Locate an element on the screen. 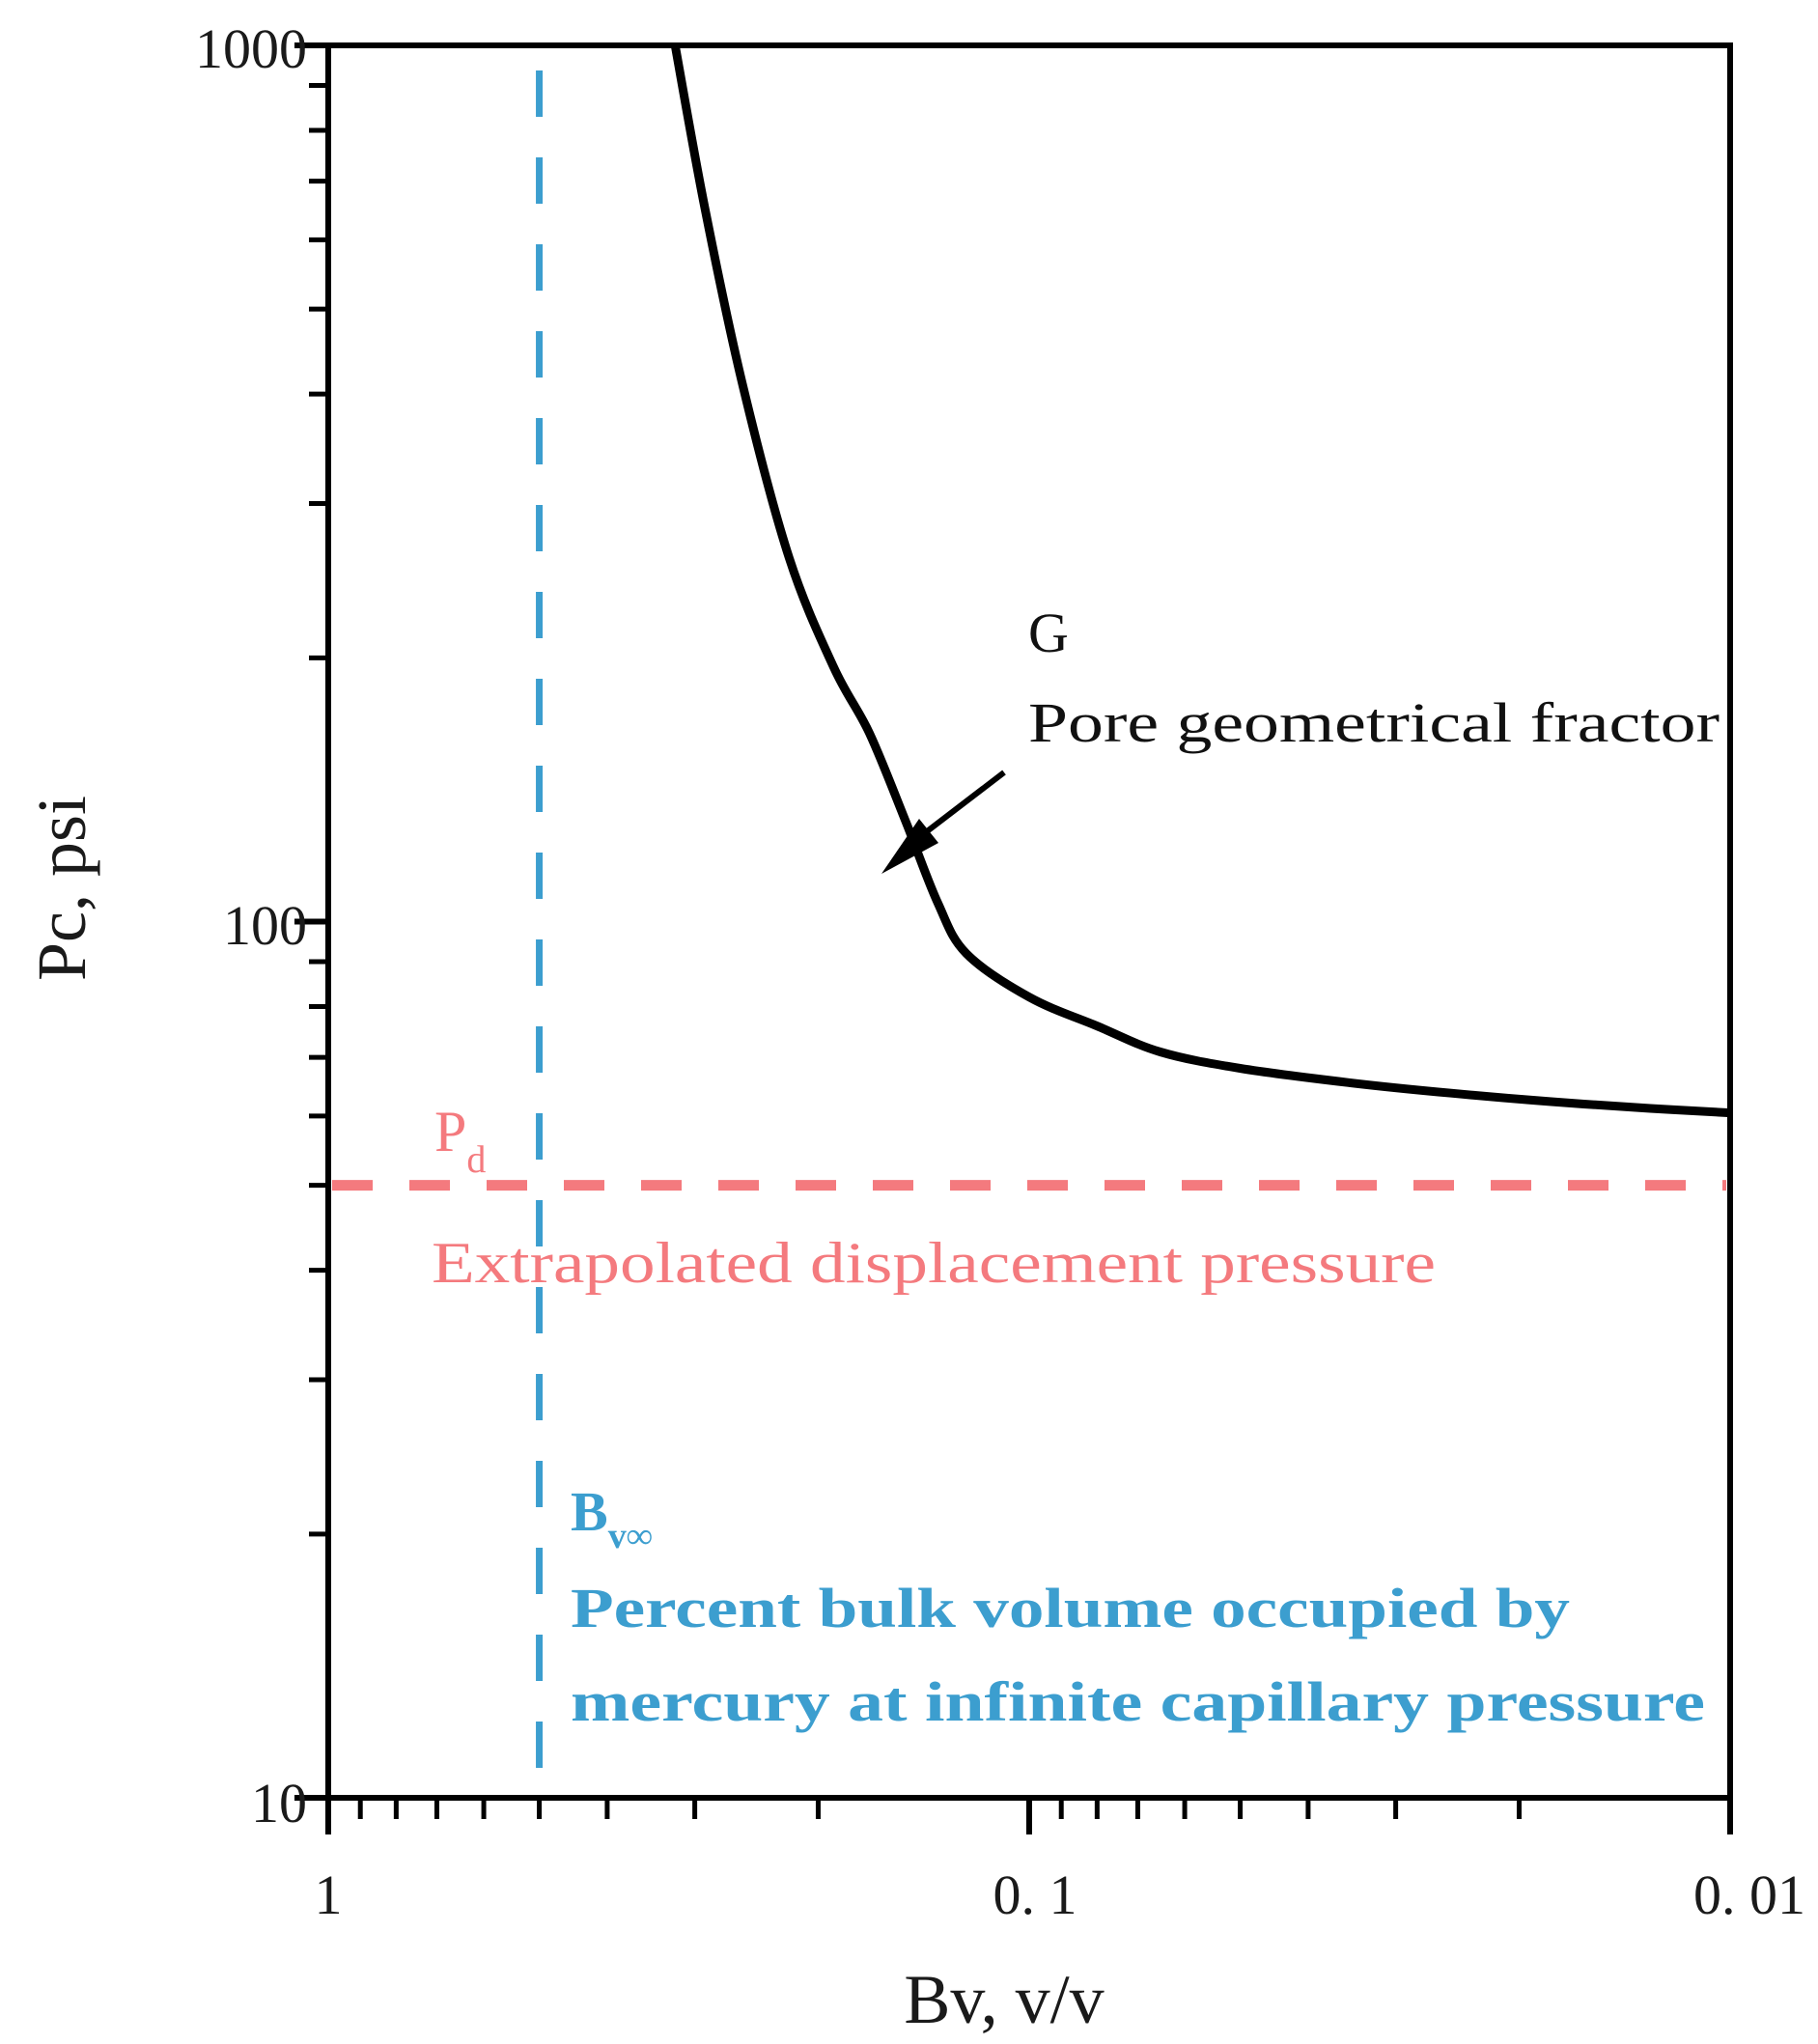  pd-symbol-label: Pd is located at coordinates (460, 1140).